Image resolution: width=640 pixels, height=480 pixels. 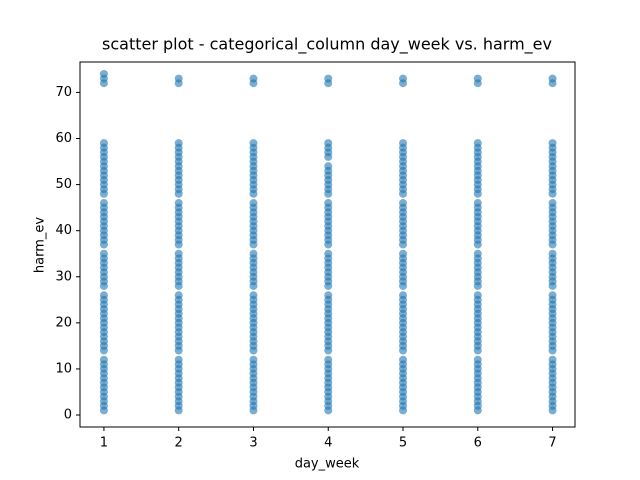 I want to click on x-tick-label: 3, so click(x=253, y=443).